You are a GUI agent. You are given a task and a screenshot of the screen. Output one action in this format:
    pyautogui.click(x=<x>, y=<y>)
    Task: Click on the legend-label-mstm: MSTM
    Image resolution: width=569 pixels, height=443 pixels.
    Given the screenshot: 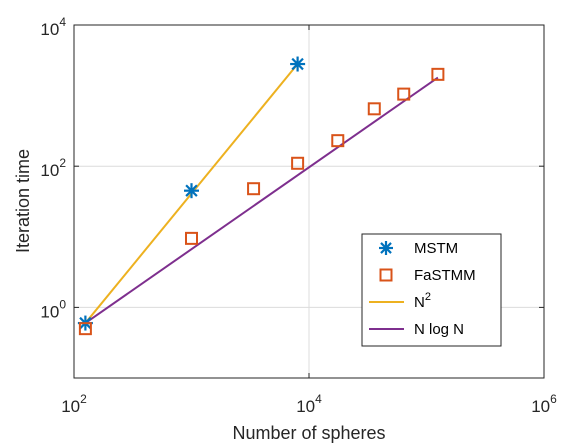 What is the action you would take?
    pyautogui.click(x=436, y=248)
    